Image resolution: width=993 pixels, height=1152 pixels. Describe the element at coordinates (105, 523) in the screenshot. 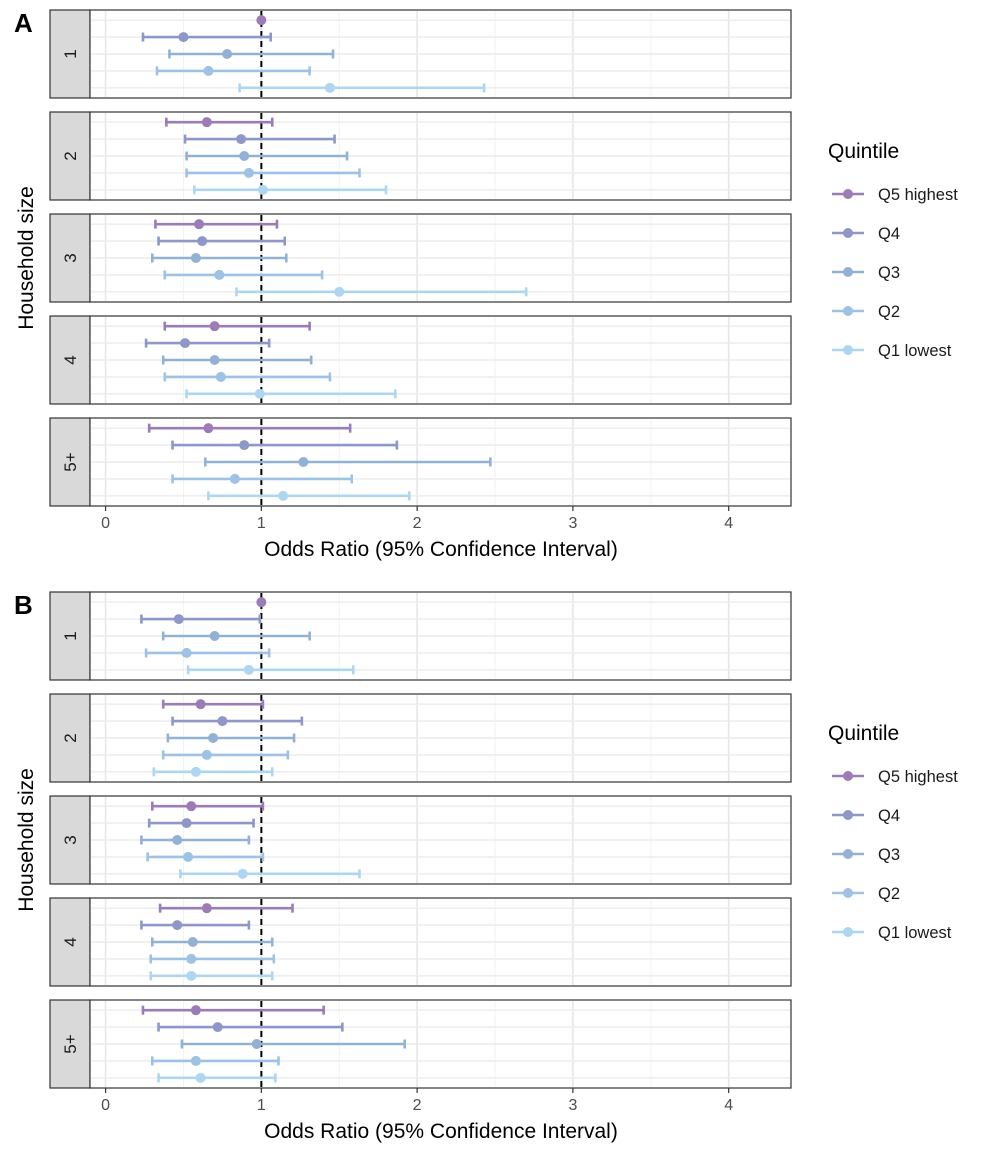

I see `x-tick-label: 0` at that location.